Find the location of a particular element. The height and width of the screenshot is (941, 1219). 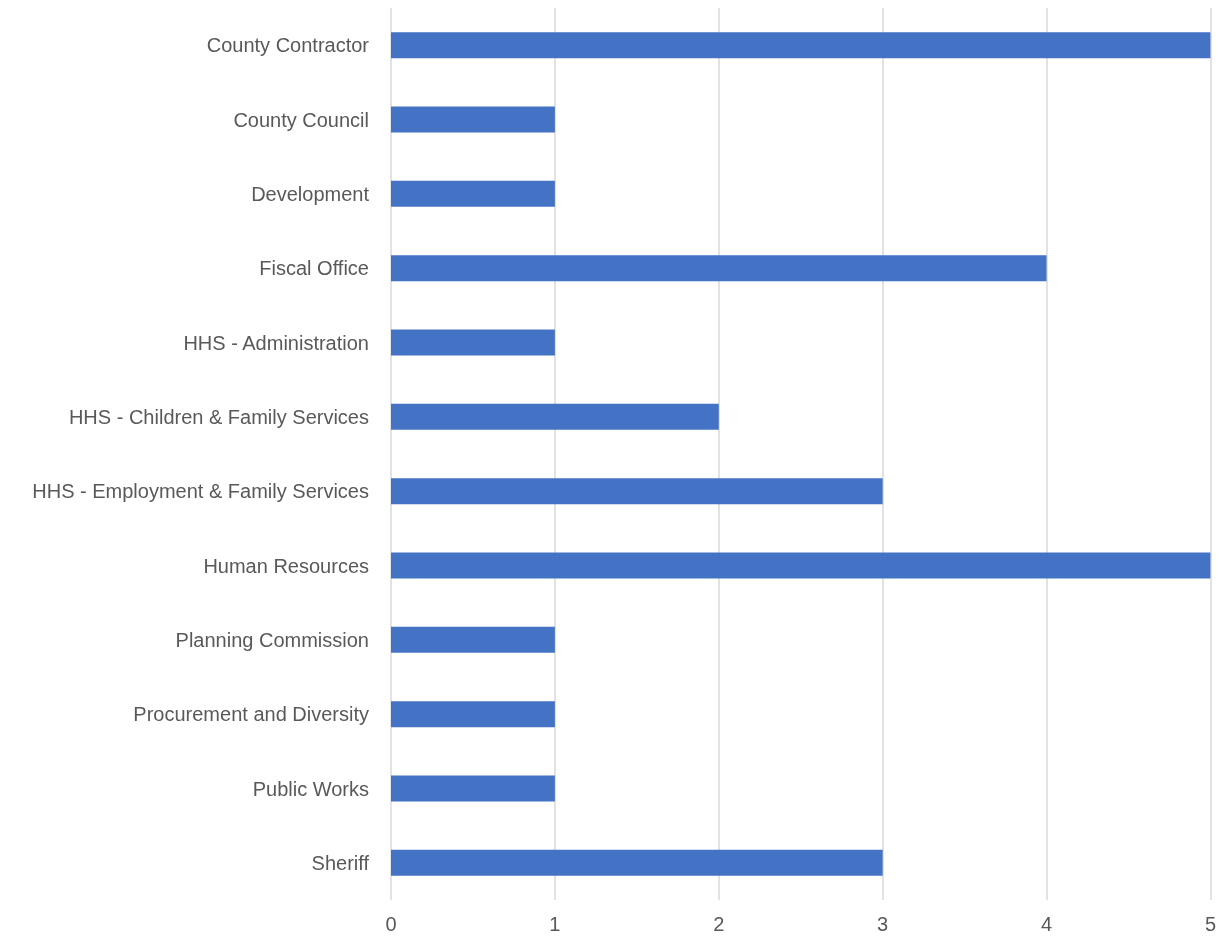

x-tick-label: 4 is located at coordinates (1046, 924).